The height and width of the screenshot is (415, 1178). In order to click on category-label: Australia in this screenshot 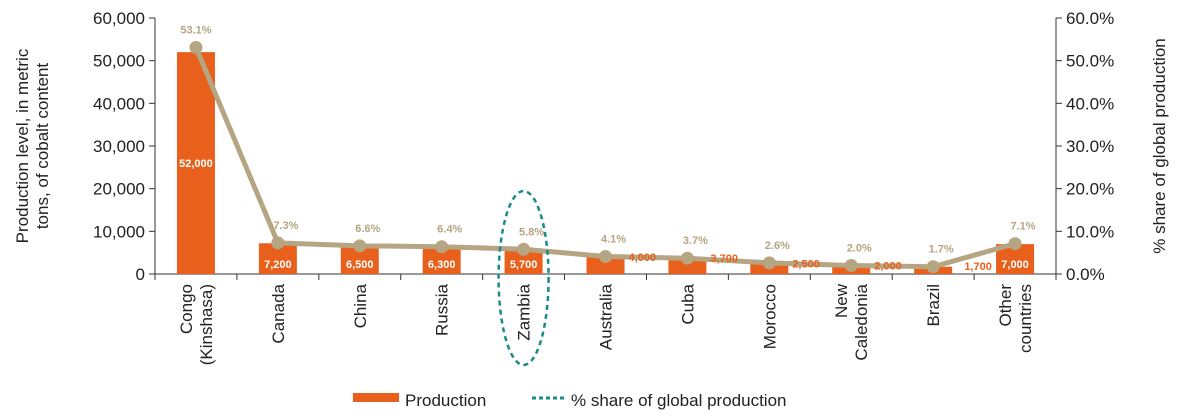, I will do `click(606, 316)`.